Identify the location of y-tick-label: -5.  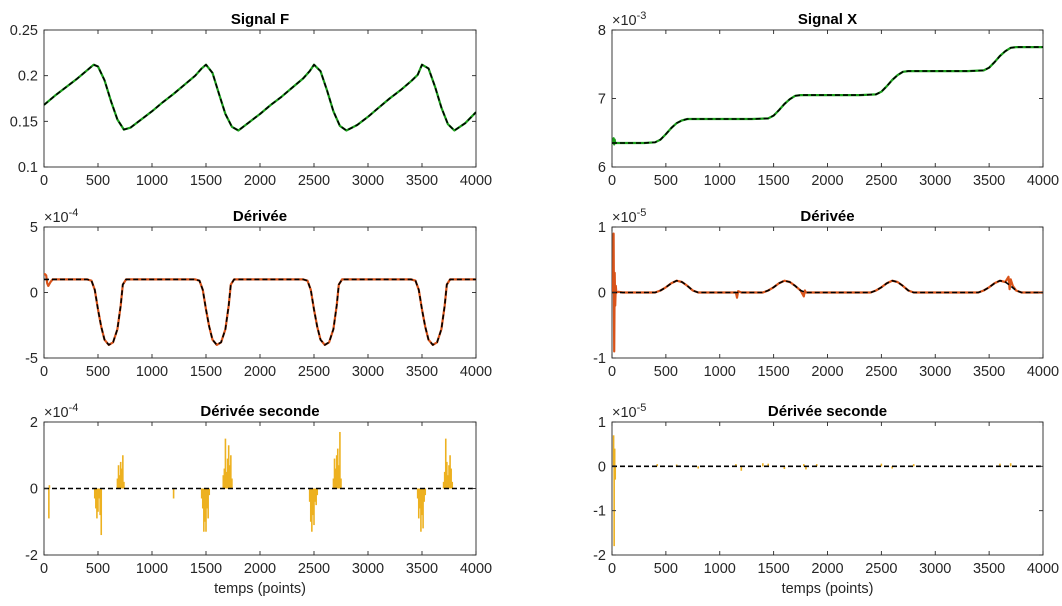
(31, 359).